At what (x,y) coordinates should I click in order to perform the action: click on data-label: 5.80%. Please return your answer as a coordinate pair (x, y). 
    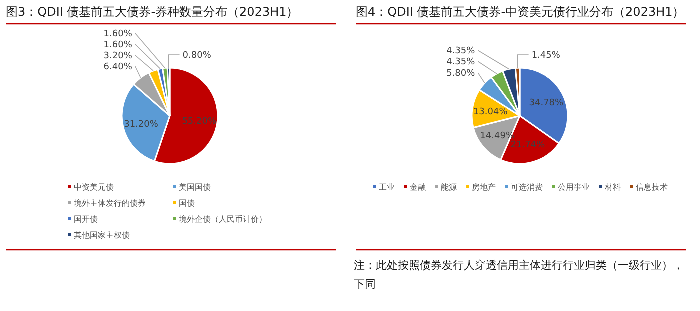
    Looking at the image, I should click on (461, 74).